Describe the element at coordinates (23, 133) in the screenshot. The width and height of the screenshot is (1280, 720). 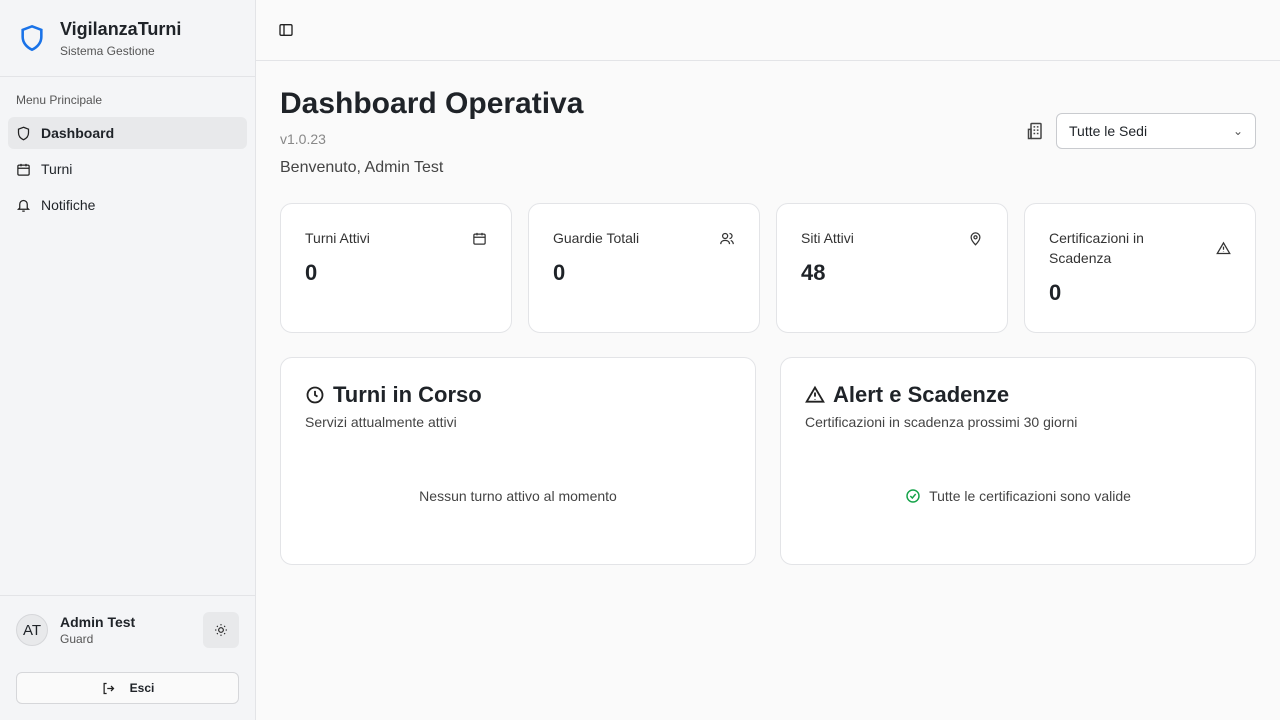
I see `shield-icon` at that location.